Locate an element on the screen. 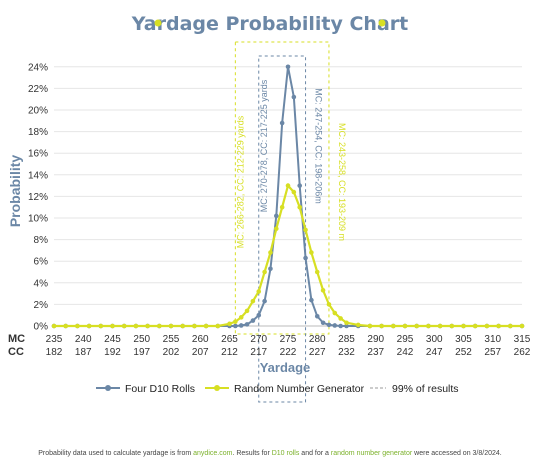  chart-title: Yardage Probability Chart is located at coordinates (269, 24).